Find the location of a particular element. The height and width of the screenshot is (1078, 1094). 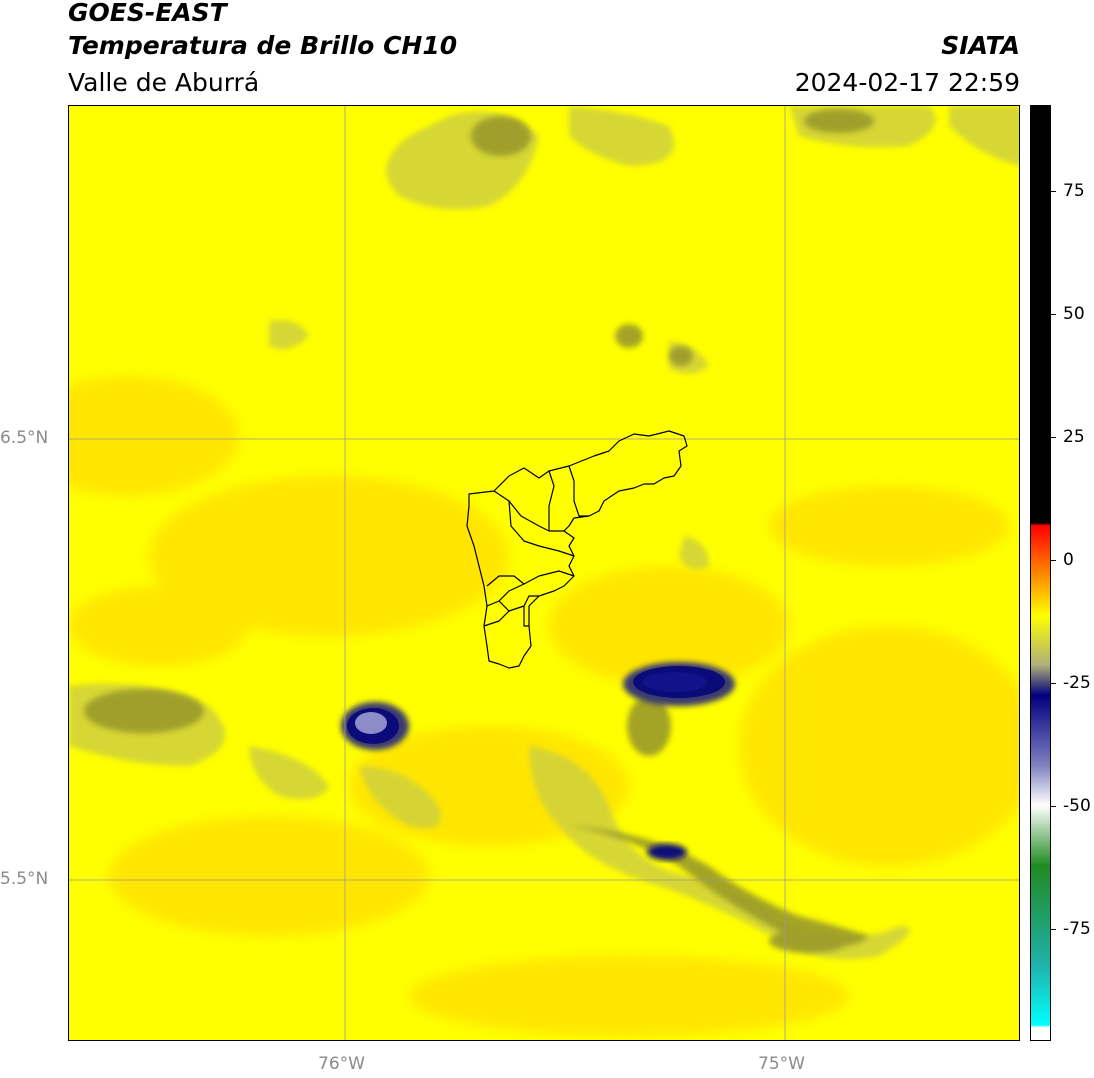

colorbar-tick-label: 50 is located at coordinates (1074, 314).